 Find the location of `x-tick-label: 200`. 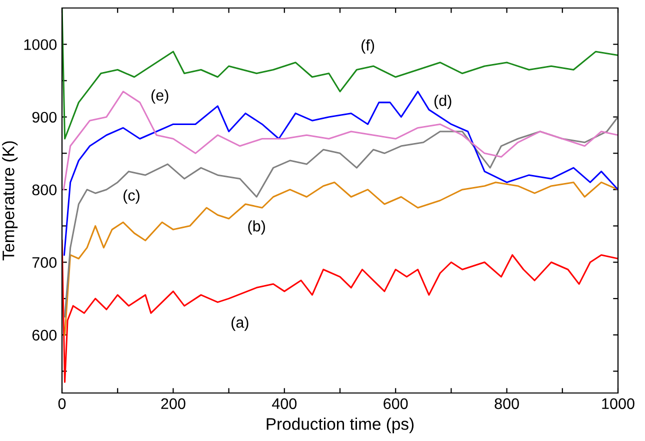

x-tick-label: 200 is located at coordinates (173, 404).